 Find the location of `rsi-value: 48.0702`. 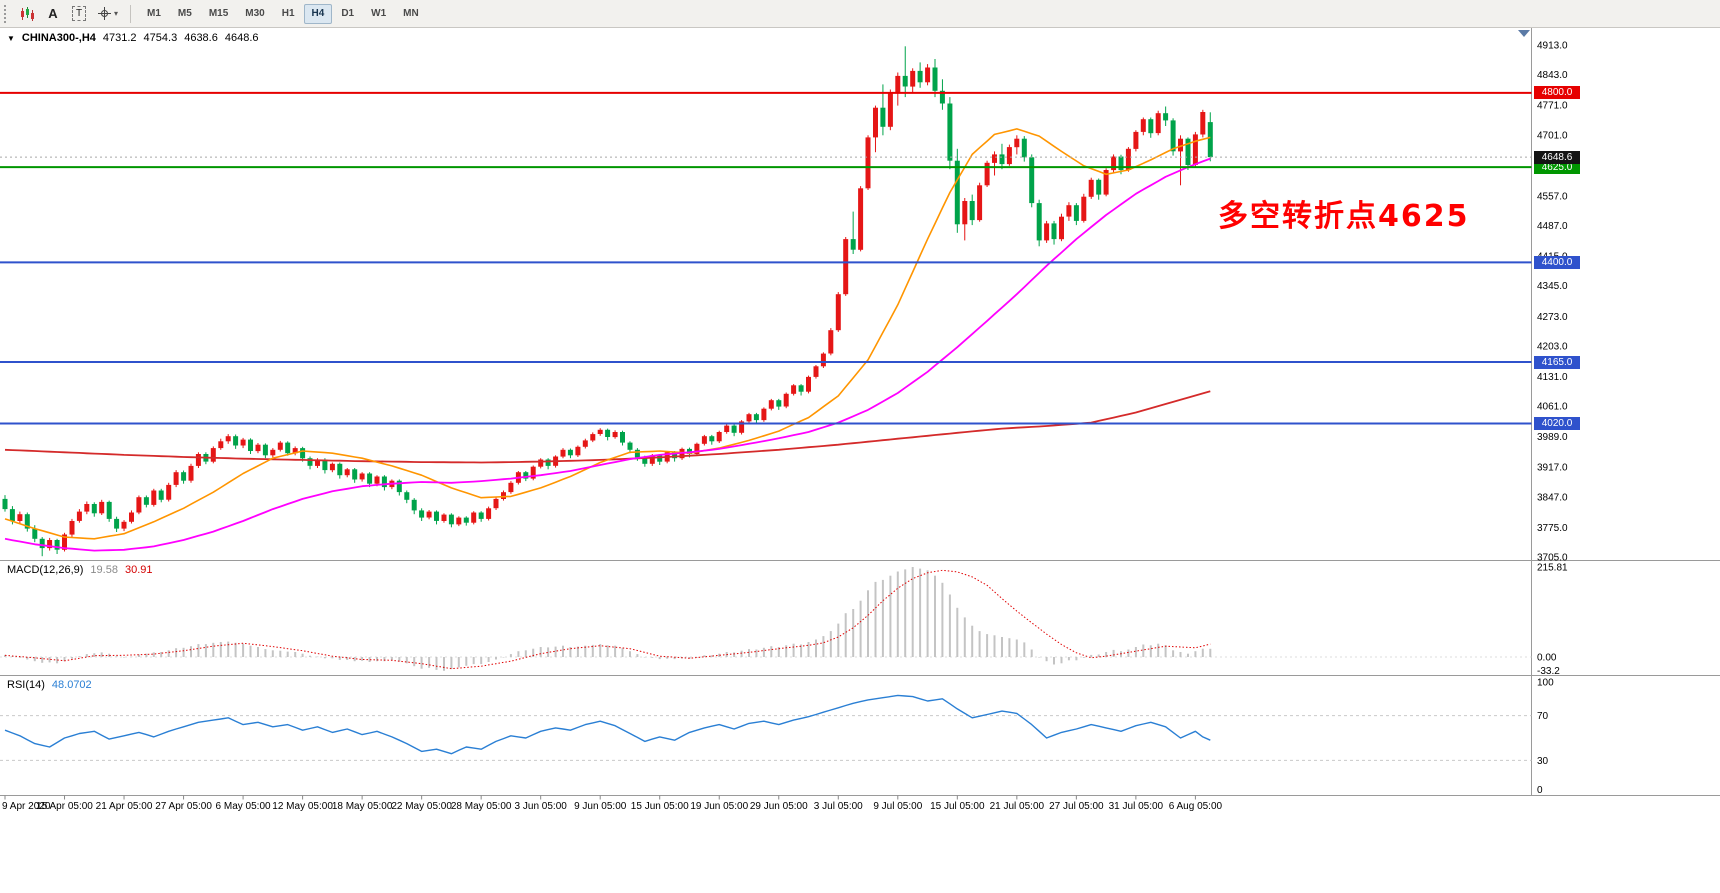

rsi-value: 48.0702 is located at coordinates (71, 685).